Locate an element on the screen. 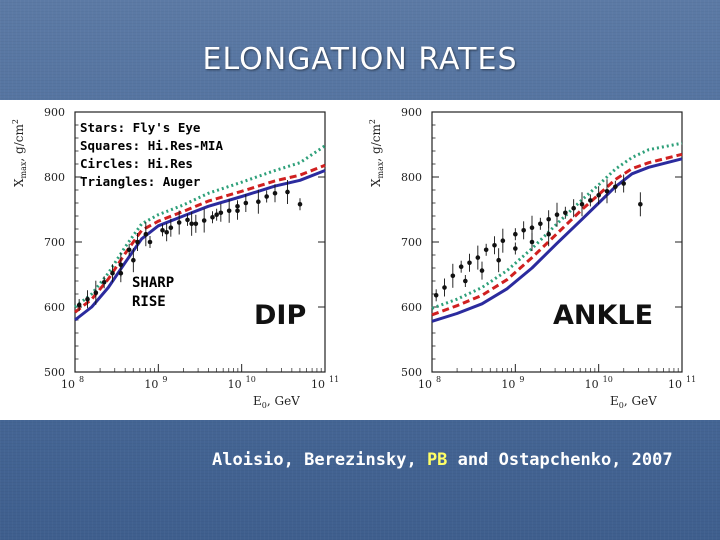  left-x-tick-exponent: 11 is located at coordinates (334, 379).